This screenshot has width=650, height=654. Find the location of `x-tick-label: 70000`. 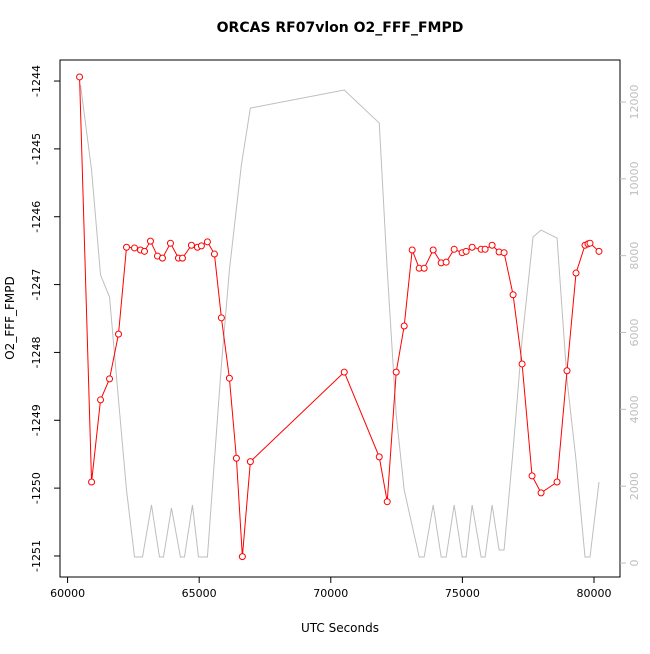

x-tick-label: 70000 is located at coordinates (330, 593).